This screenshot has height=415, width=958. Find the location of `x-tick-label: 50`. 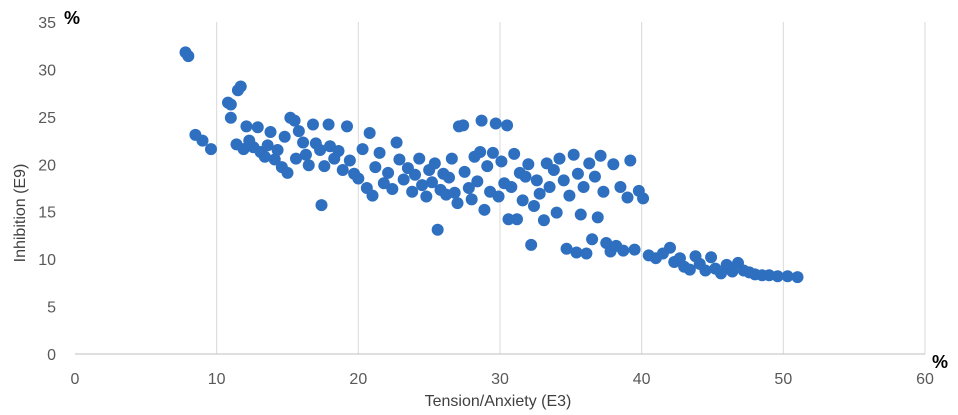

x-tick-label: 50 is located at coordinates (783, 379).